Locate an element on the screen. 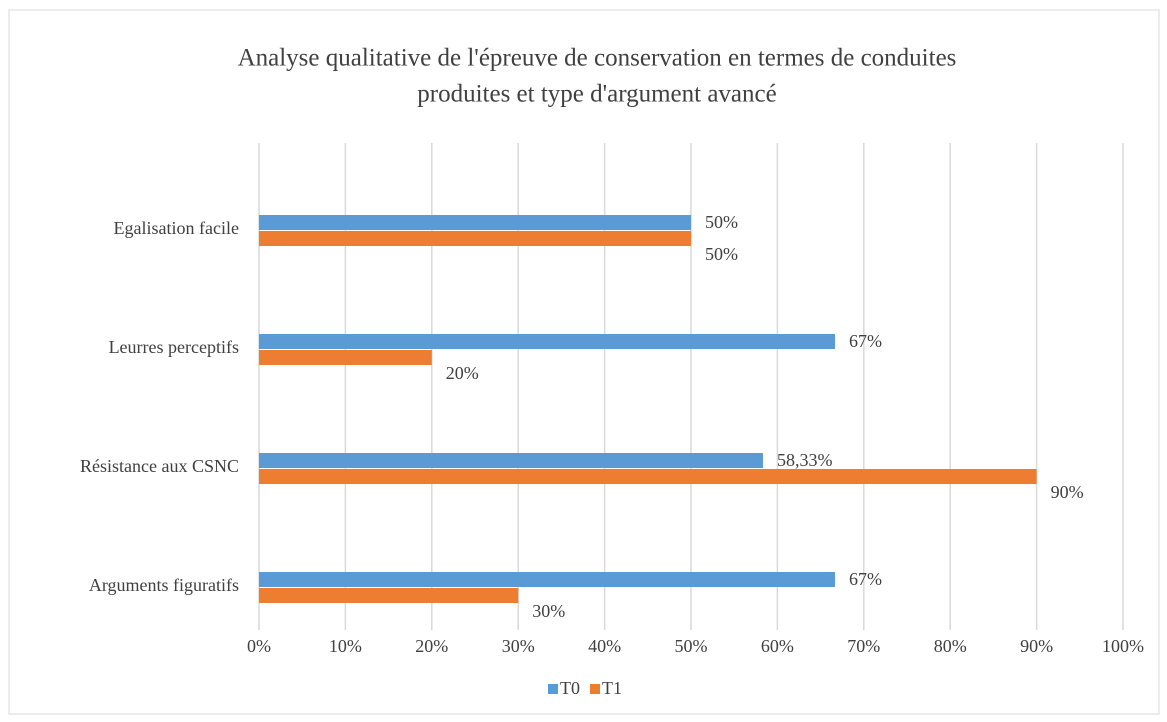 Image resolution: width=1167 pixels, height=722 pixels. legend-label: T1 is located at coordinates (612, 688).